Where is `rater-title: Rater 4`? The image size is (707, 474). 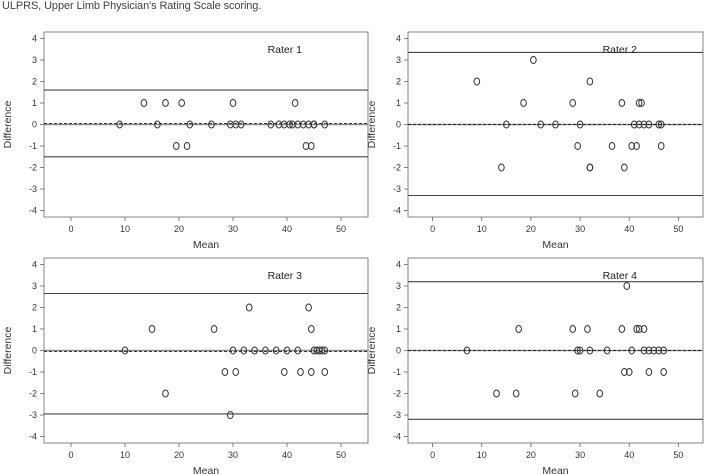 rater-title: Rater 4 is located at coordinates (620, 276).